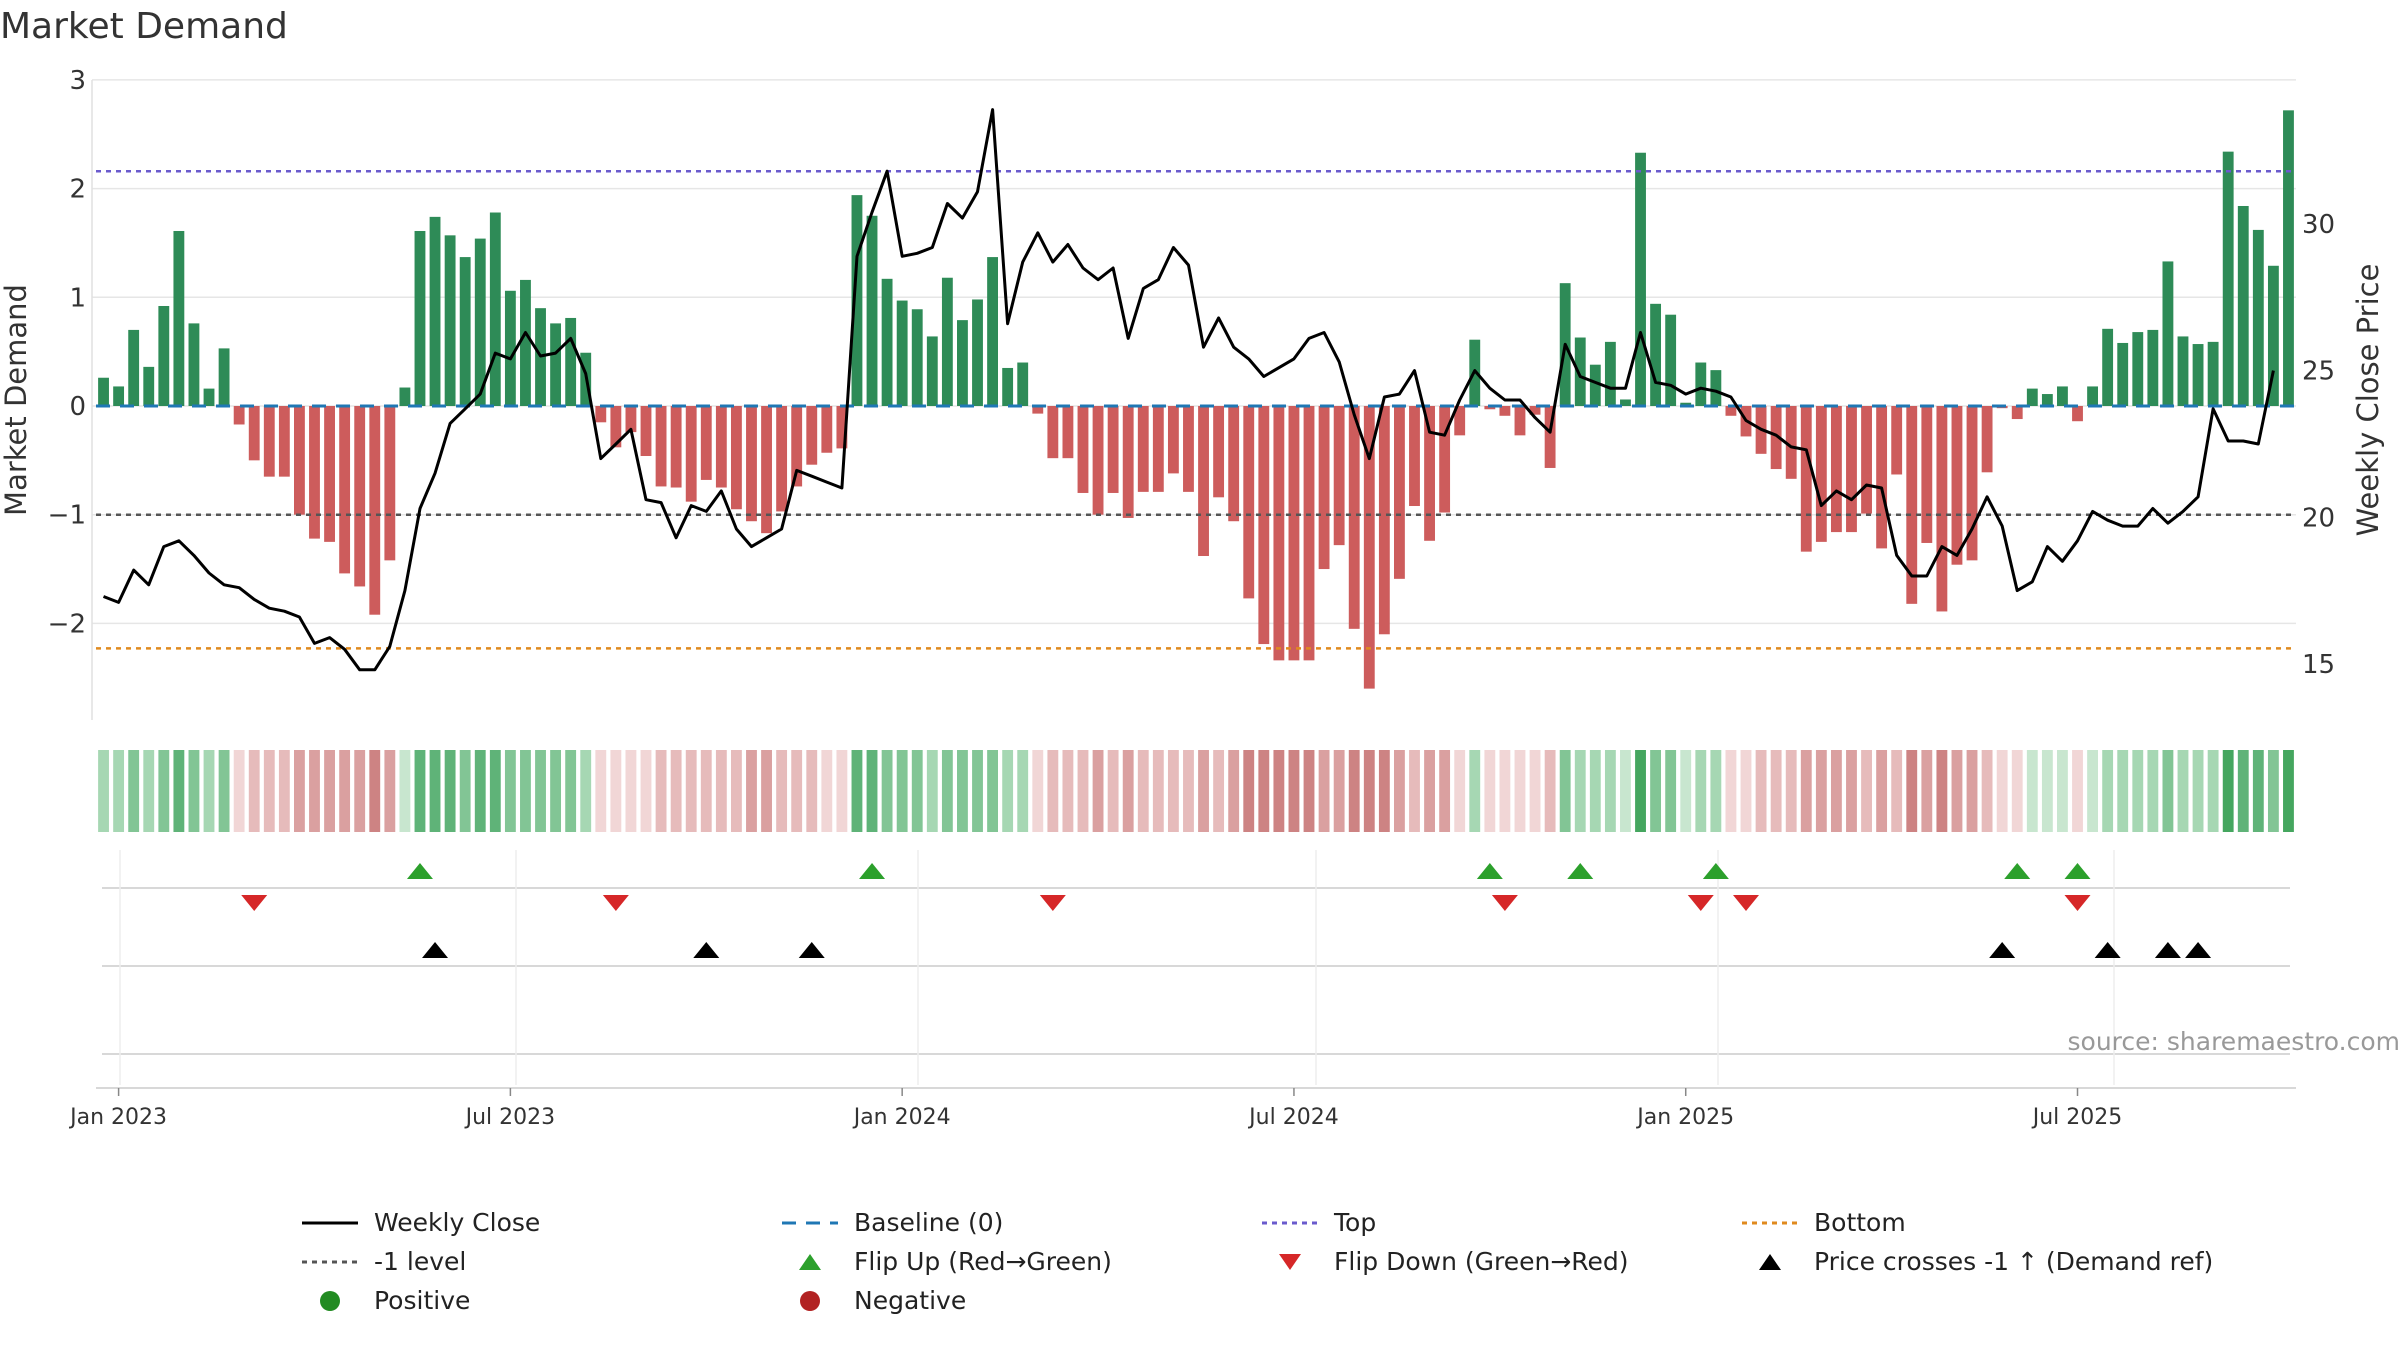 The height and width of the screenshot is (1350, 2400). I want to click on x-tick-label: Jul 2024, so click(1293, 1117).